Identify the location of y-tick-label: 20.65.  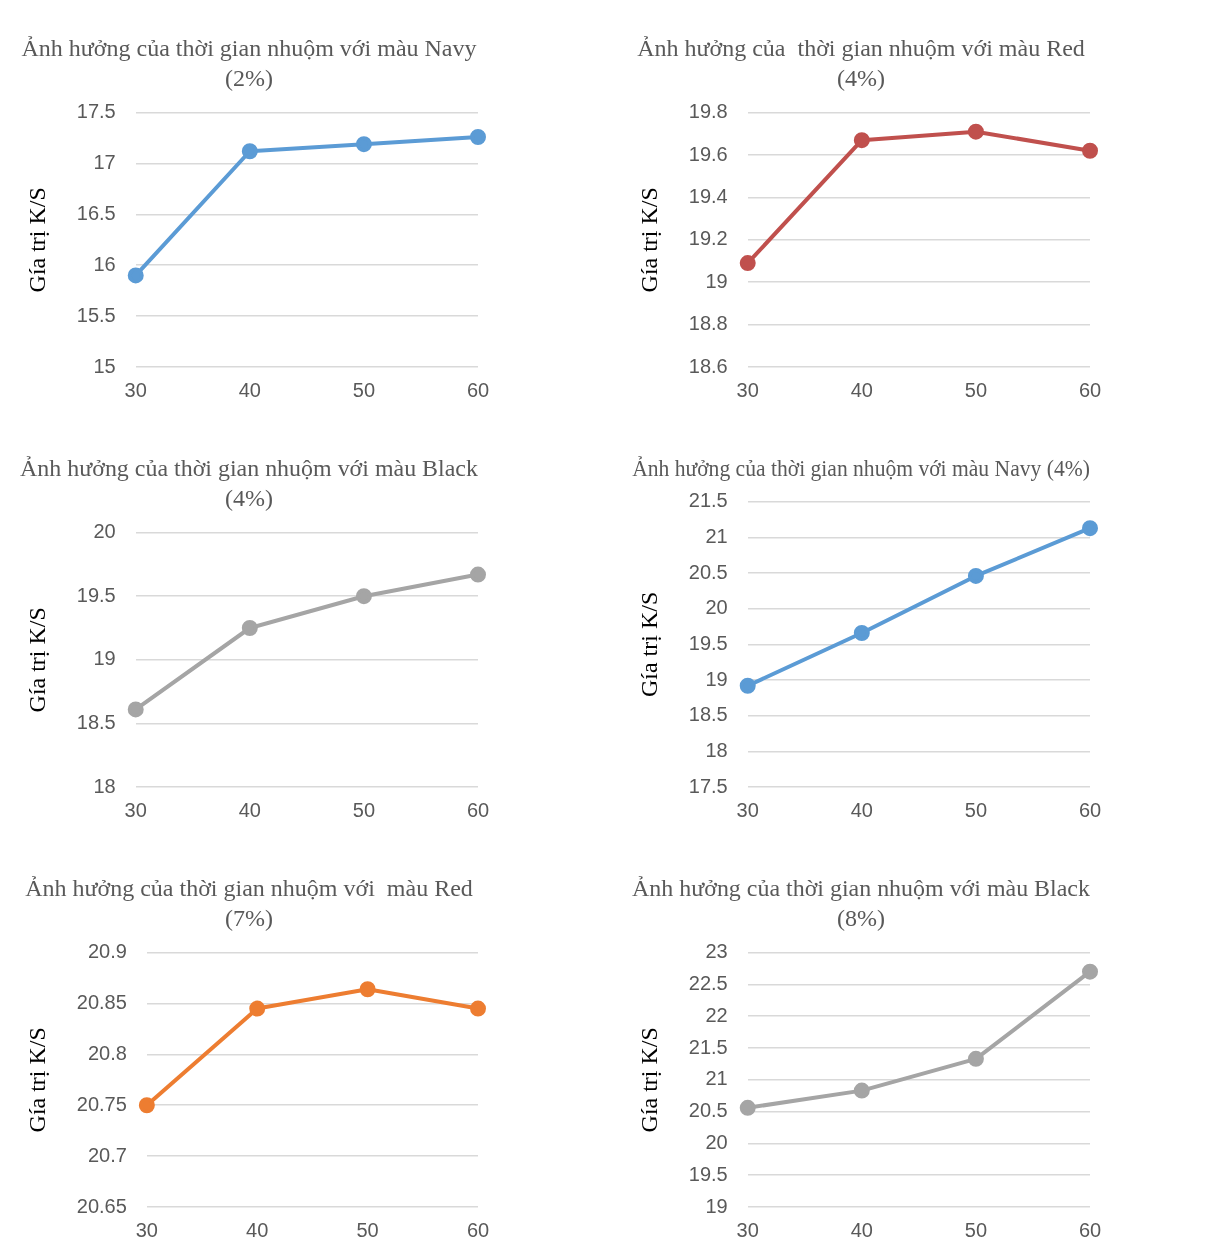
(101, 1205).